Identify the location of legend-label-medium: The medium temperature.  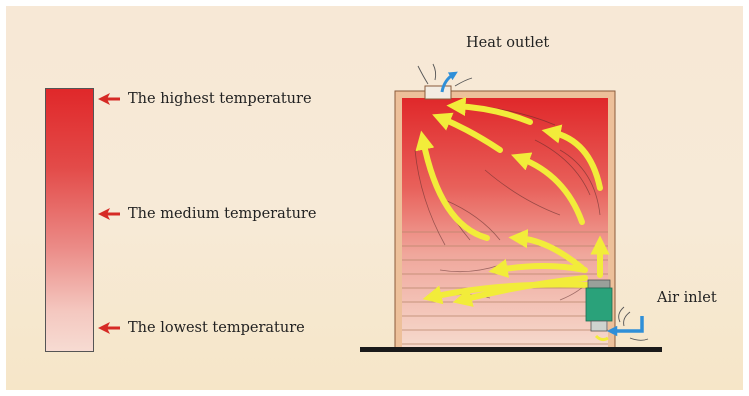
(222, 214).